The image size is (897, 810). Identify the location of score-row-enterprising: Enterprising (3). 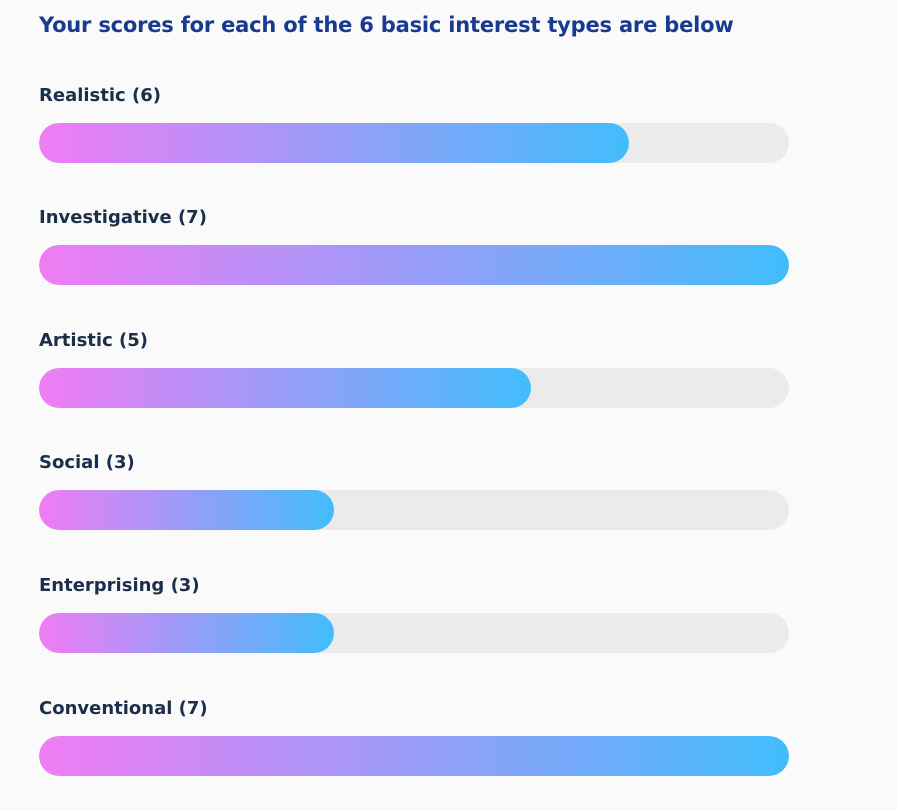
(414, 613).